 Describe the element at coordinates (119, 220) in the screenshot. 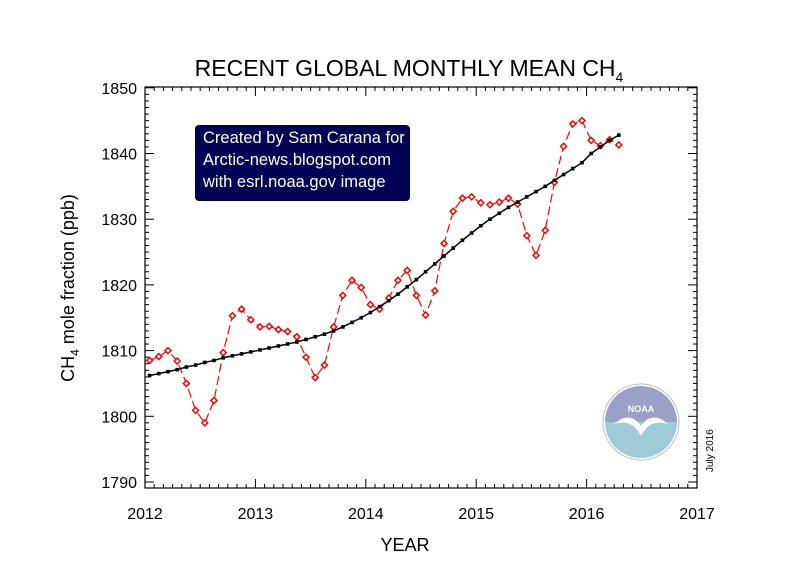

I see `y-tick-label: 1830` at that location.